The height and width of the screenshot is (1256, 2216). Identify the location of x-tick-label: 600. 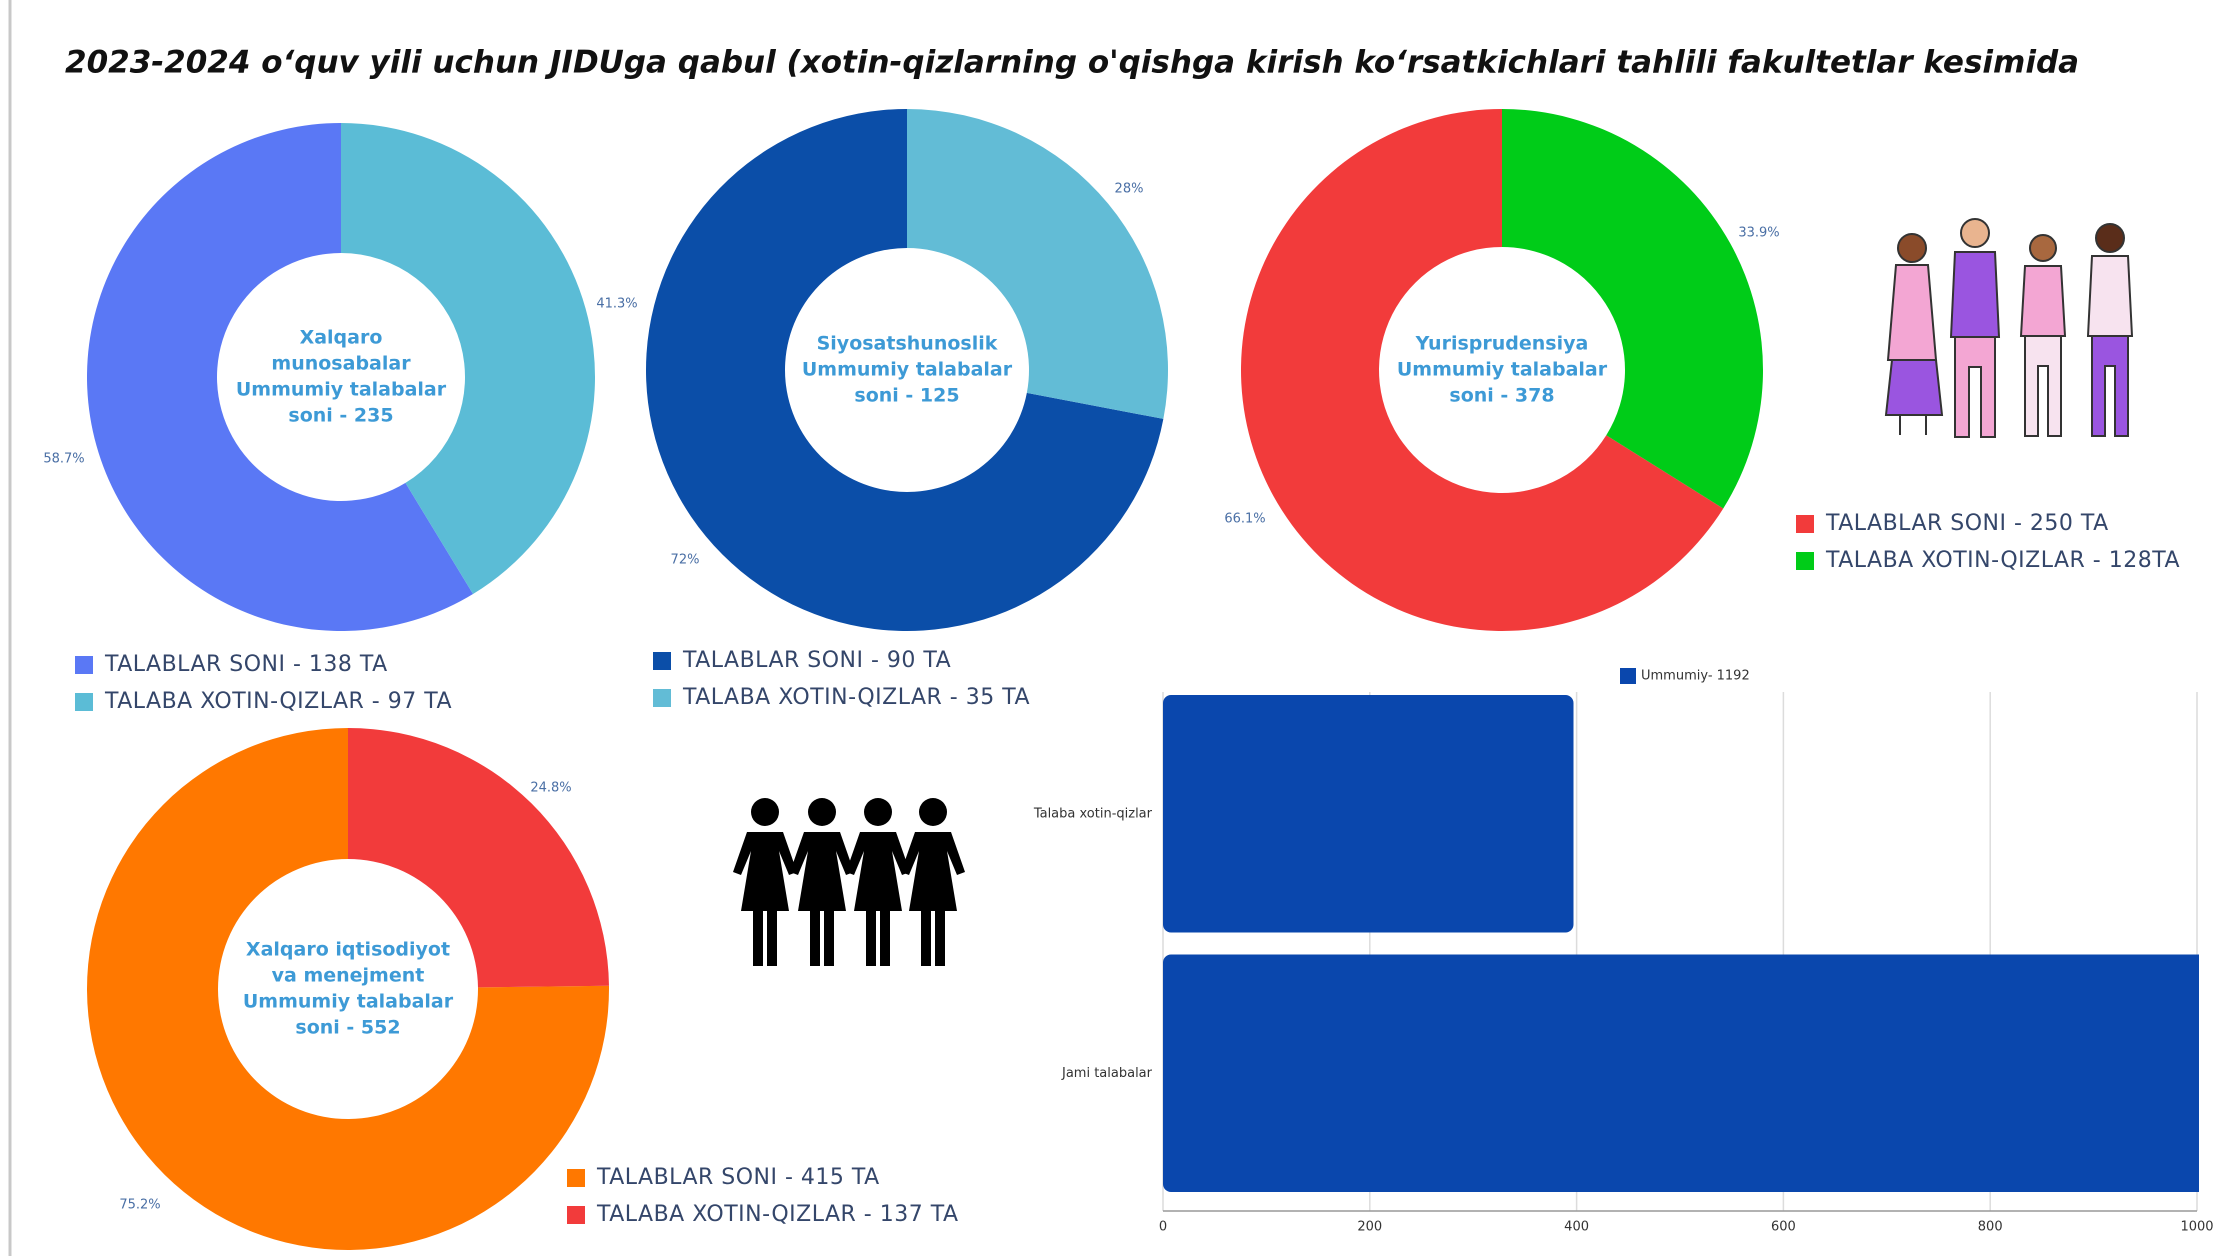
(1783, 1227).